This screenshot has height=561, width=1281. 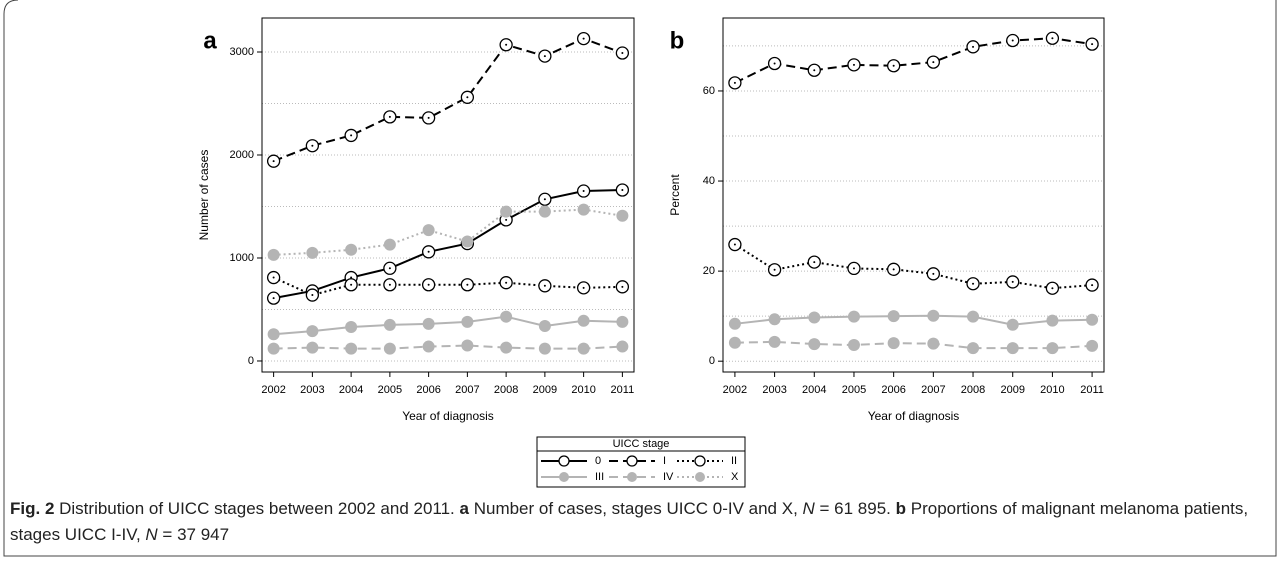 What do you see at coordinates (735, 477) in the screenshot?
I see `legend-label: X` at bounding box center [735, 477].